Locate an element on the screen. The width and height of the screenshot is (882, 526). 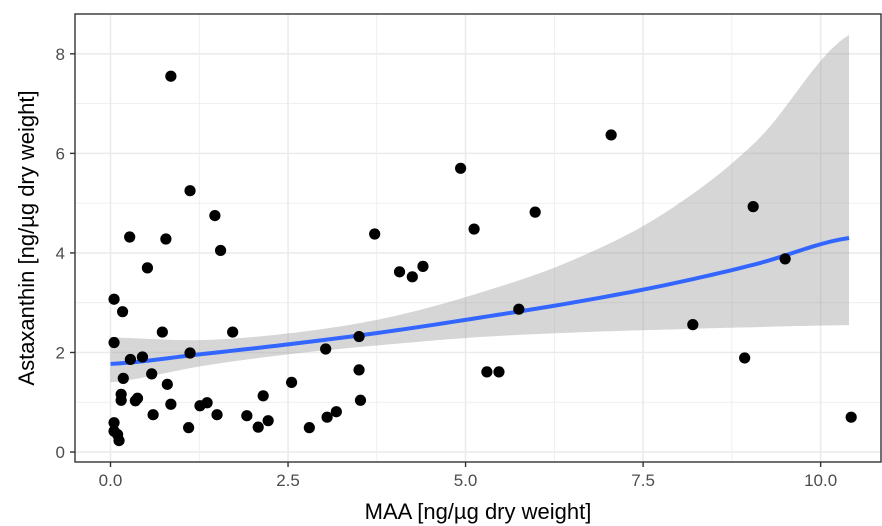
y-tick-label: 0 is located at coordinates (60, 452).